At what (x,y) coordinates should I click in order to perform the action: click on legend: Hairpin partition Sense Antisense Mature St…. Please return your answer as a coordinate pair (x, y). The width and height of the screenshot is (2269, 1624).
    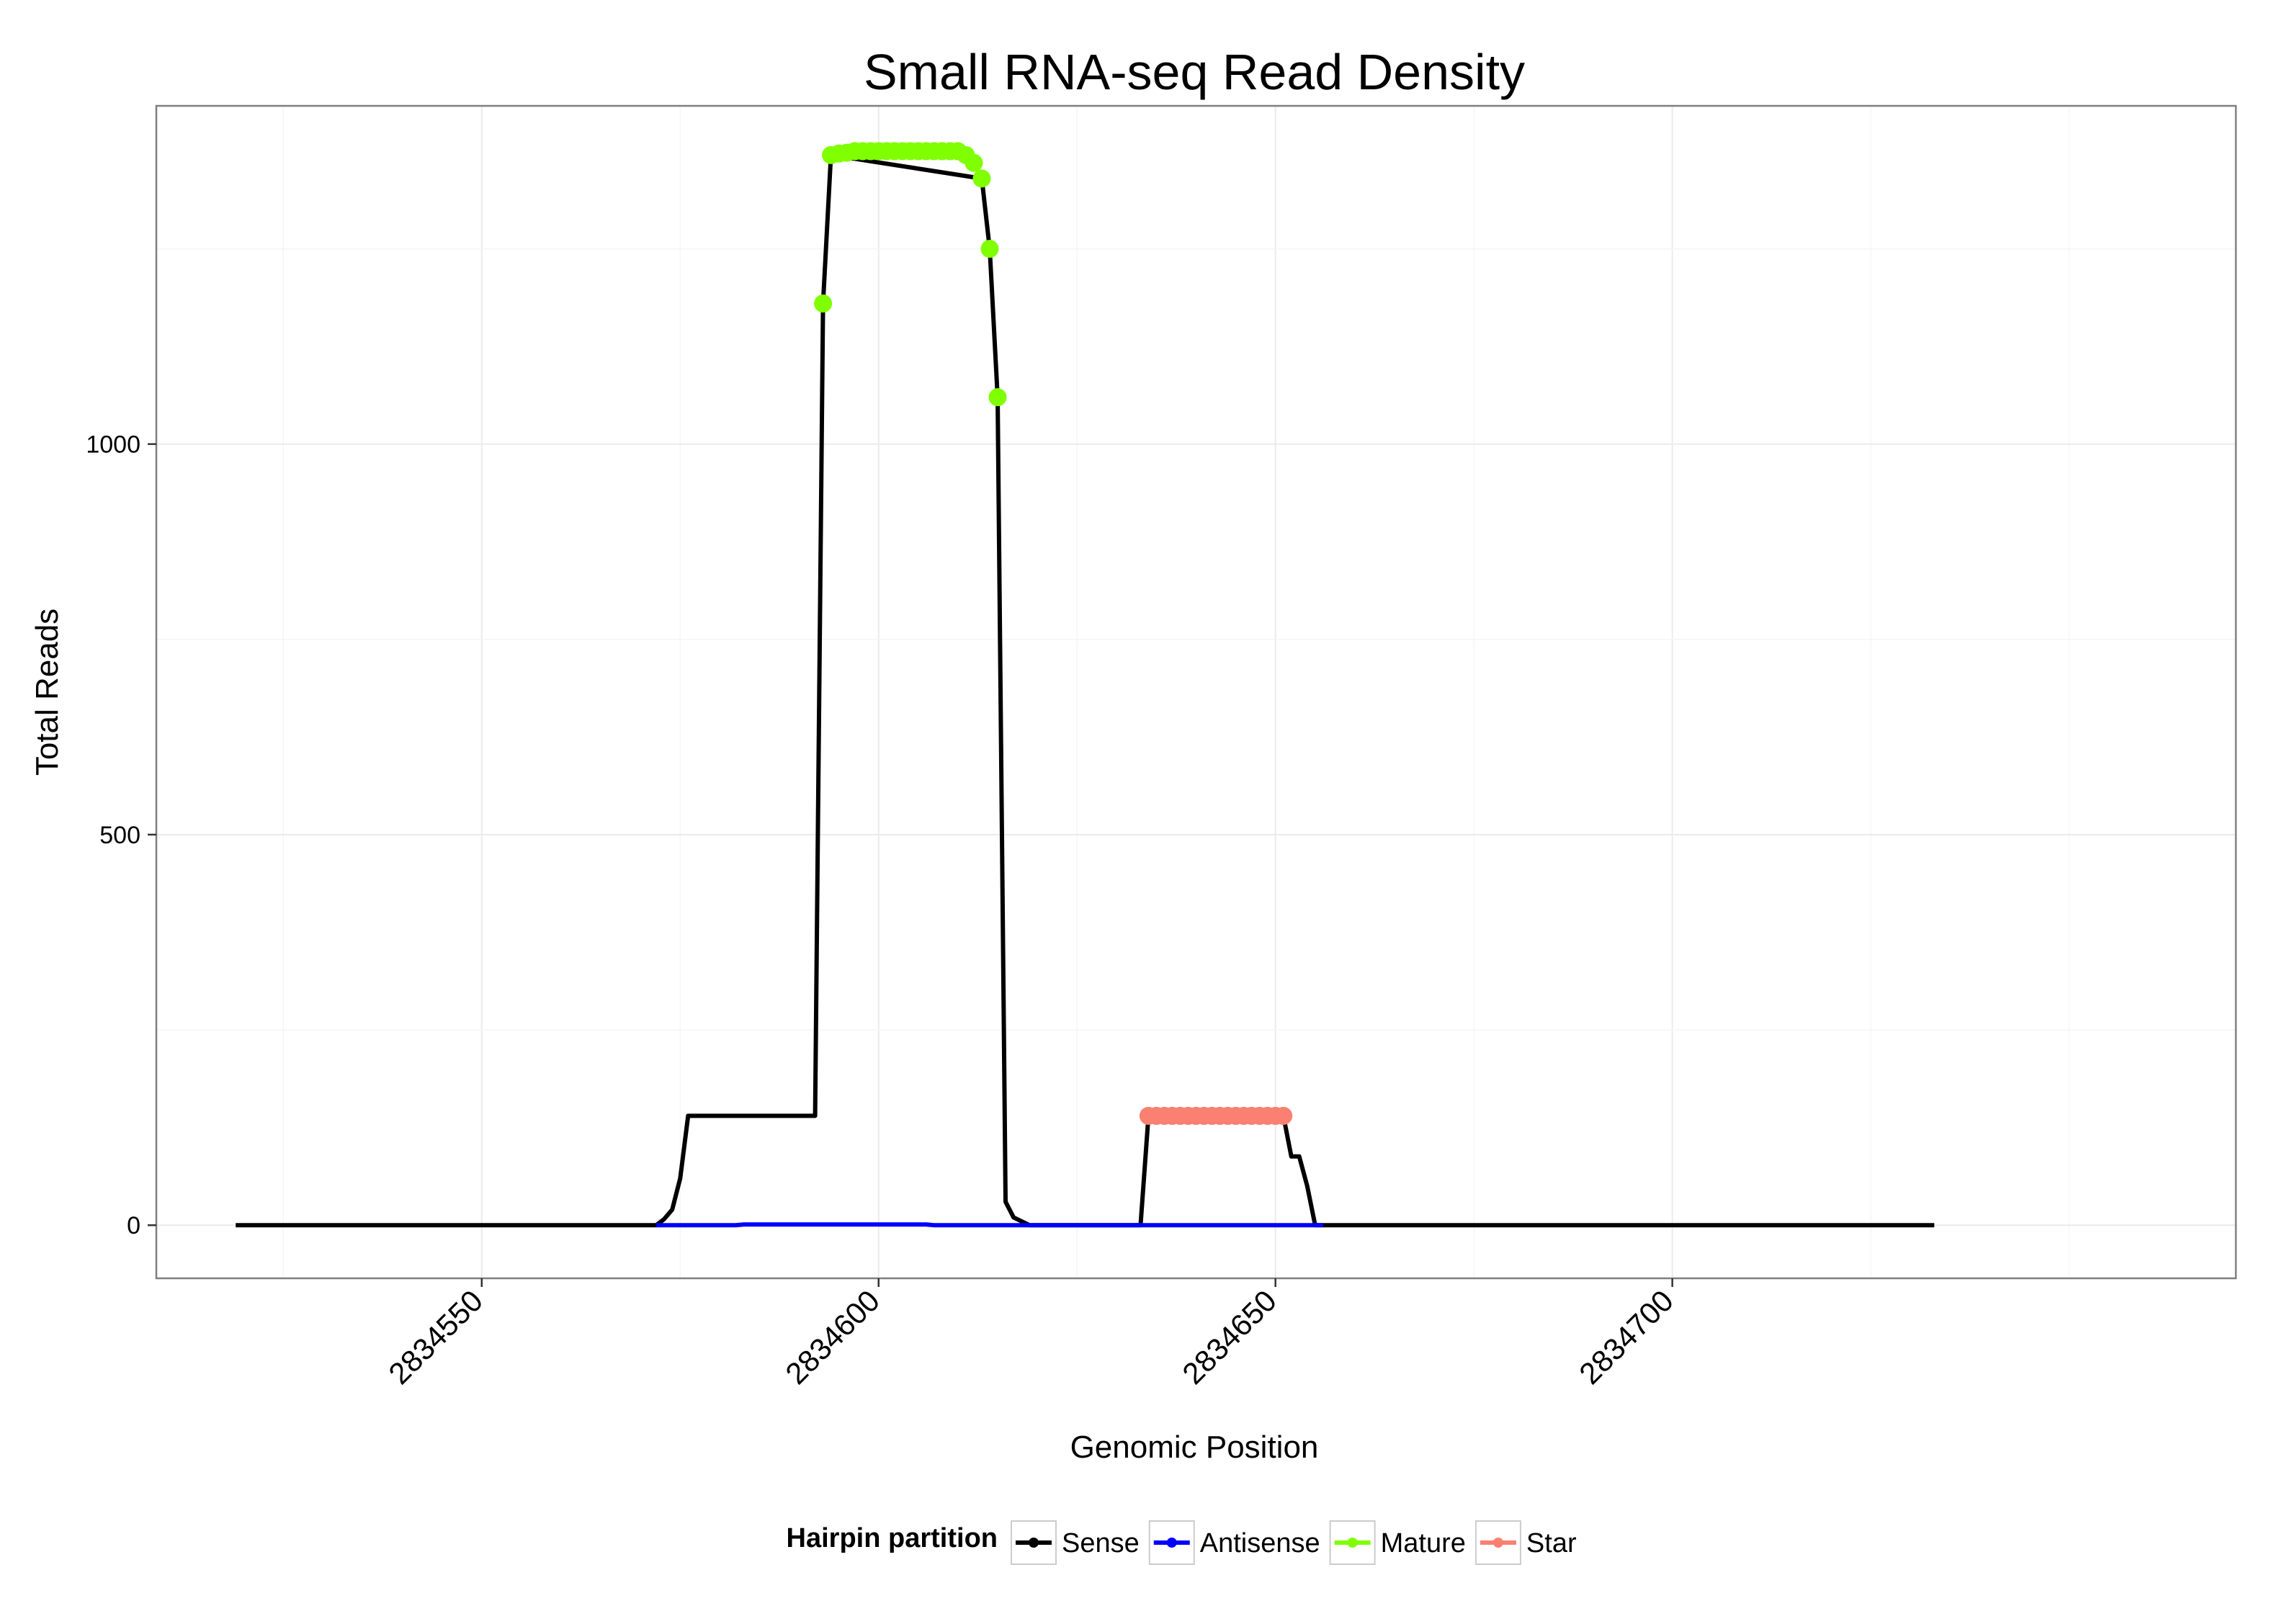
    Looking at the image, I should click on (1182, 1542).